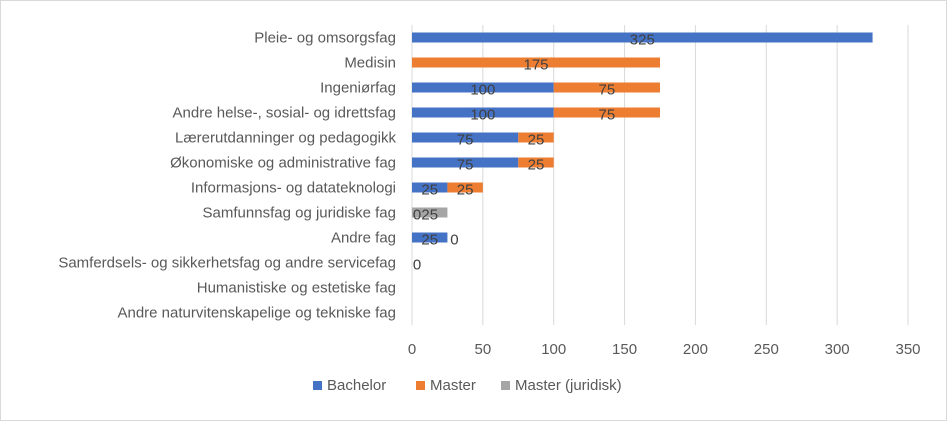 The width and height of the screenshot is (947, 425). I want to click on x-tick-label: 0, so click(412, 349).